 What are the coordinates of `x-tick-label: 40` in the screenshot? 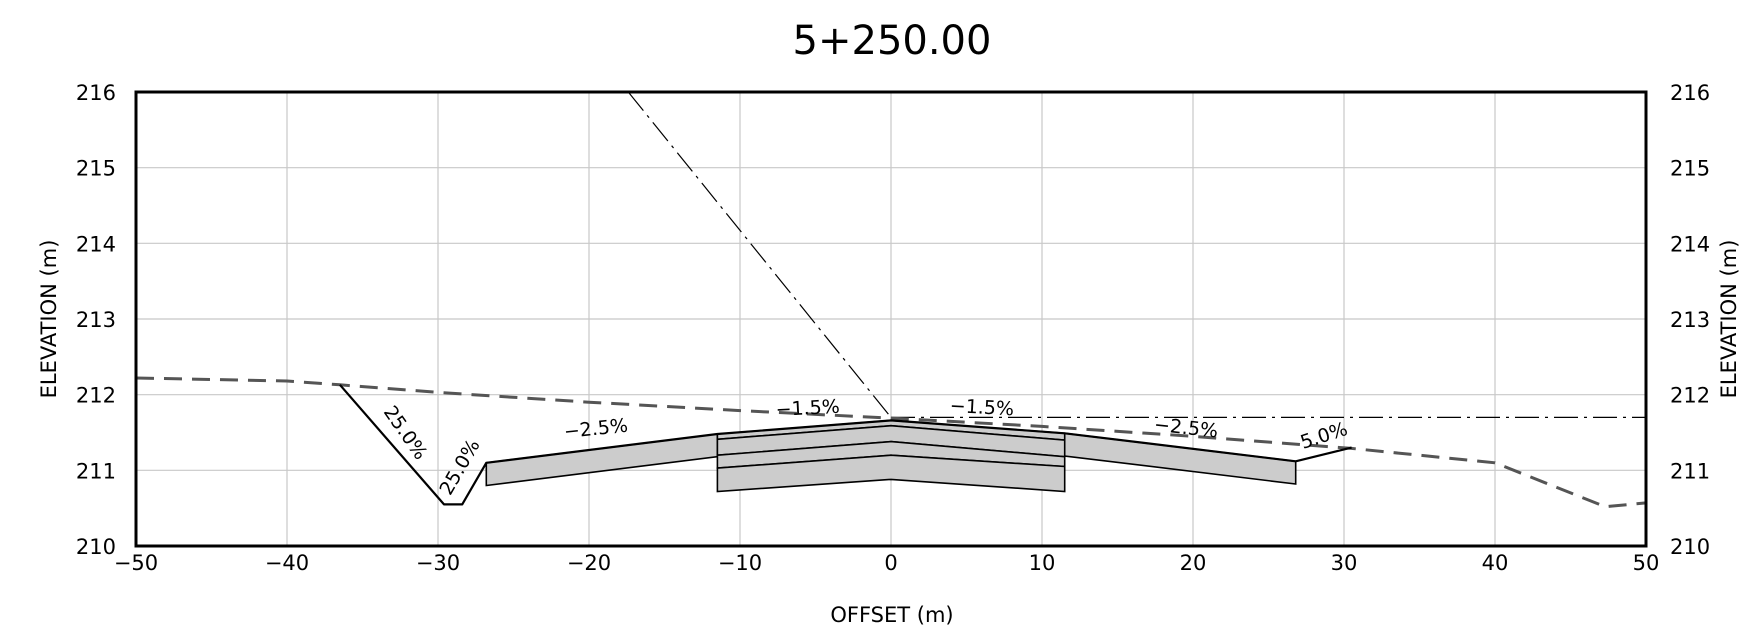 It's located at (1495, 563).